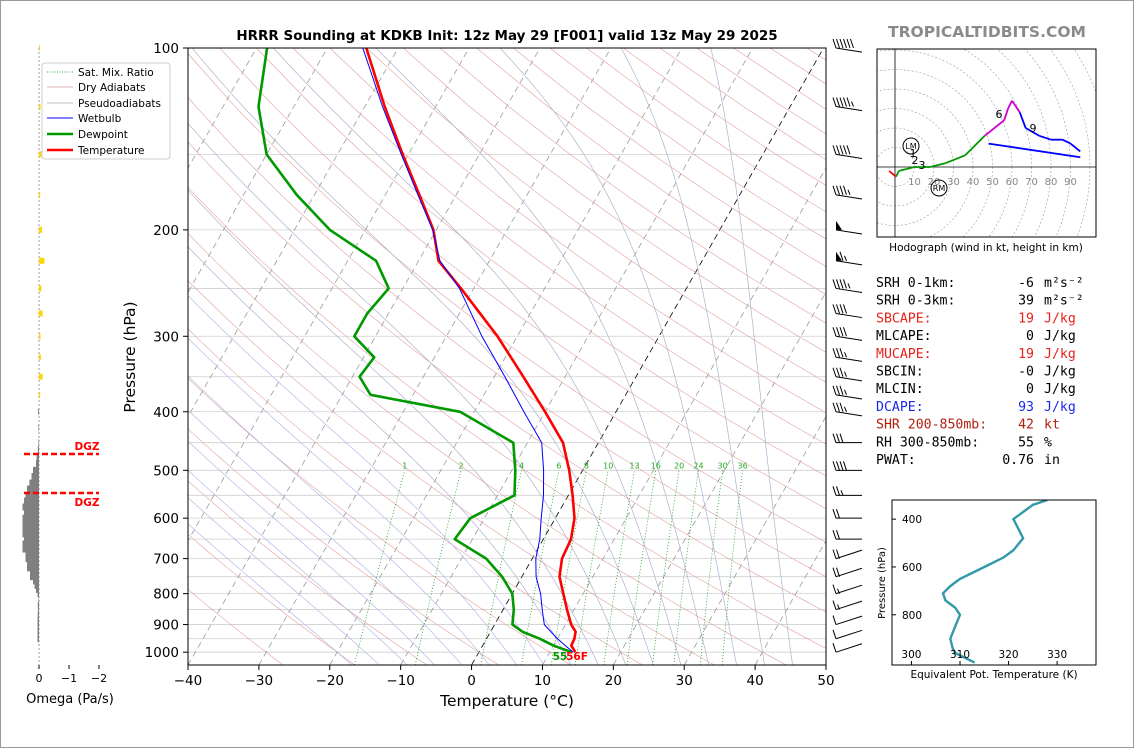  What do you see at coordinates (1030, 389) in the screenshot?
I see `stat-value: 0` at bounding box center [1030, 389].